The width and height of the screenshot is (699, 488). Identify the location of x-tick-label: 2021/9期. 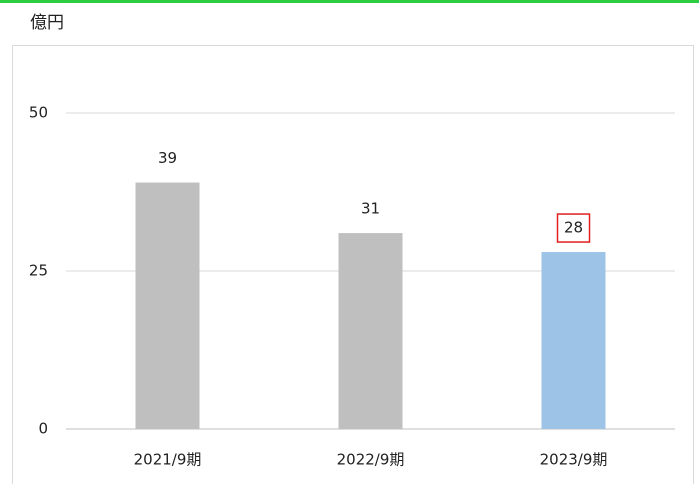
(168, 460).